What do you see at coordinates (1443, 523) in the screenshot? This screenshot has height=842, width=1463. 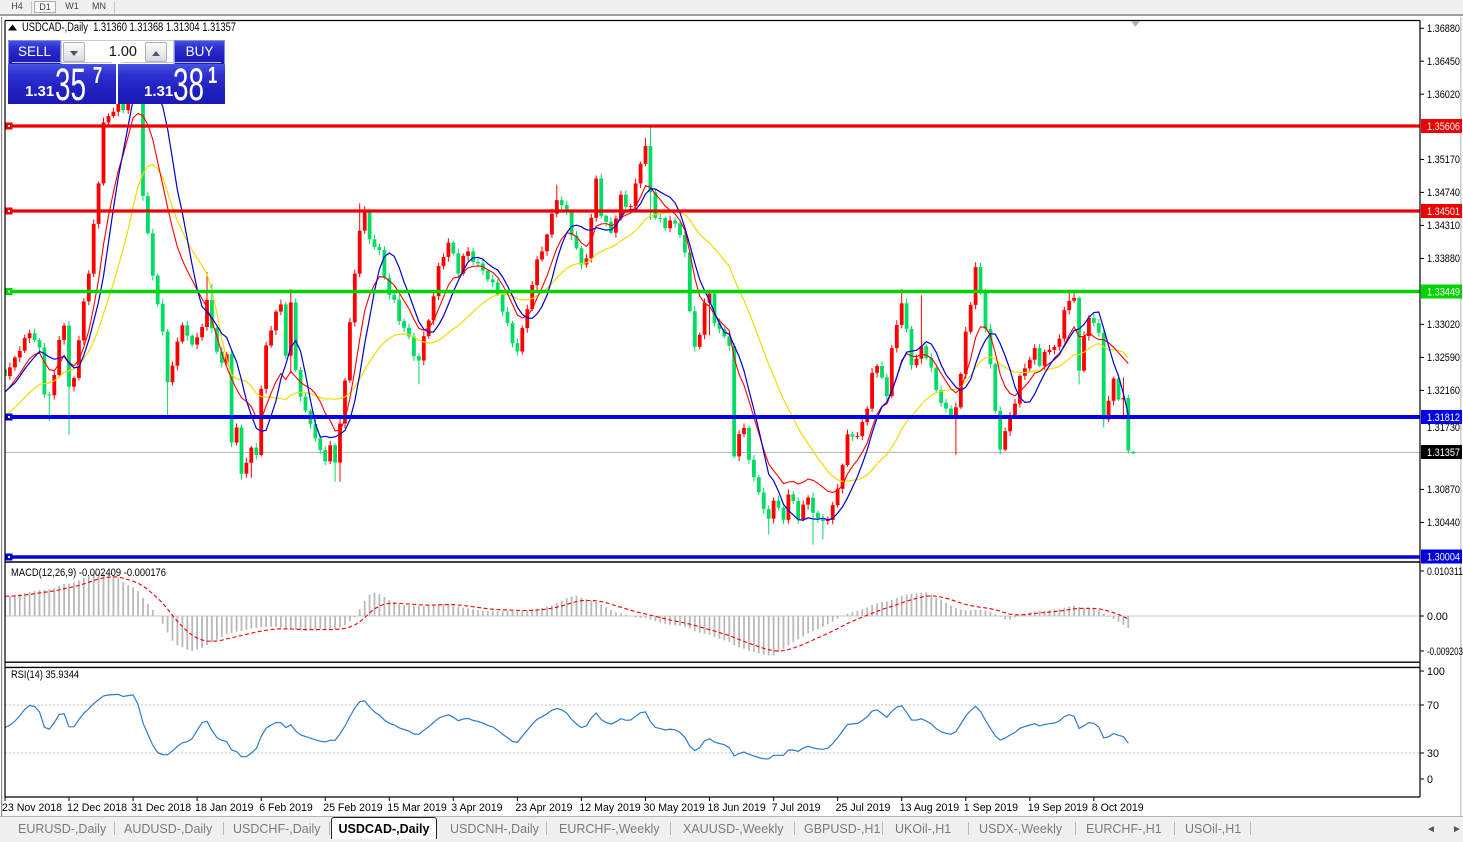 I see `svg-text: 1.30440` at bounding box center [1443, 523].